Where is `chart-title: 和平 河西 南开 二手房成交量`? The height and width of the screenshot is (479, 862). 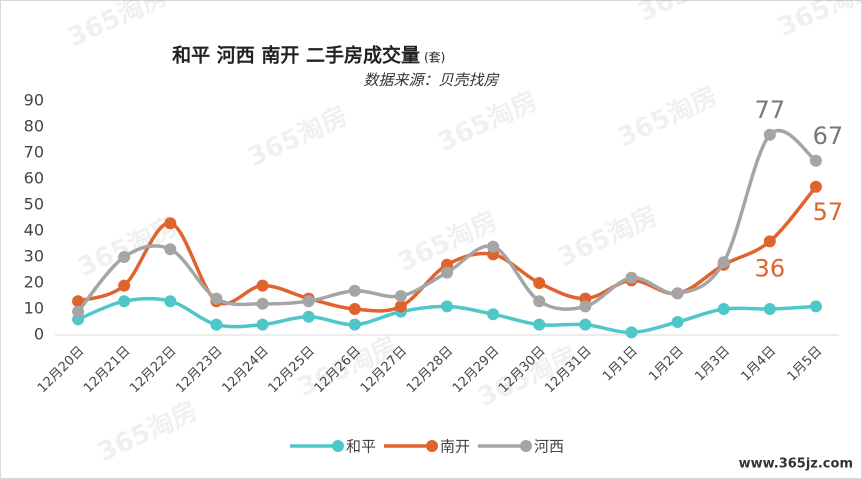 chart-title: 和平 河西 南开 二手房成交量 is located at coordinates (296, 55).